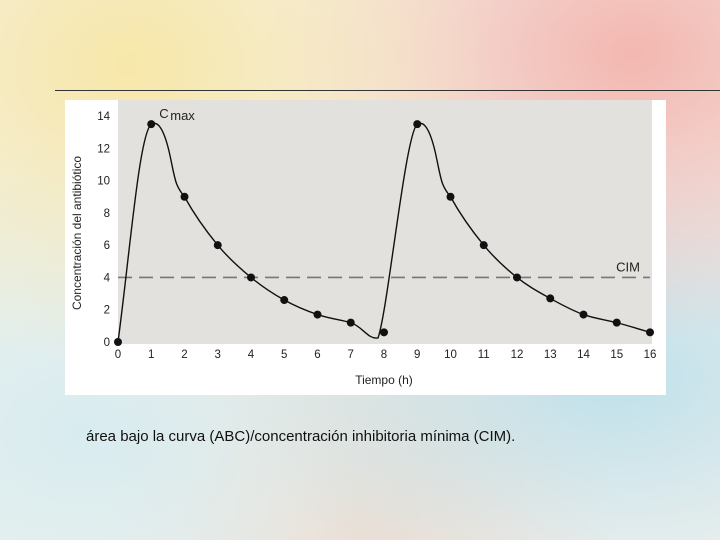  What do you see at coordinates (484, 355) in the screenshot?
I see `x-tick-label: 11` at bounding box center [484, 355].